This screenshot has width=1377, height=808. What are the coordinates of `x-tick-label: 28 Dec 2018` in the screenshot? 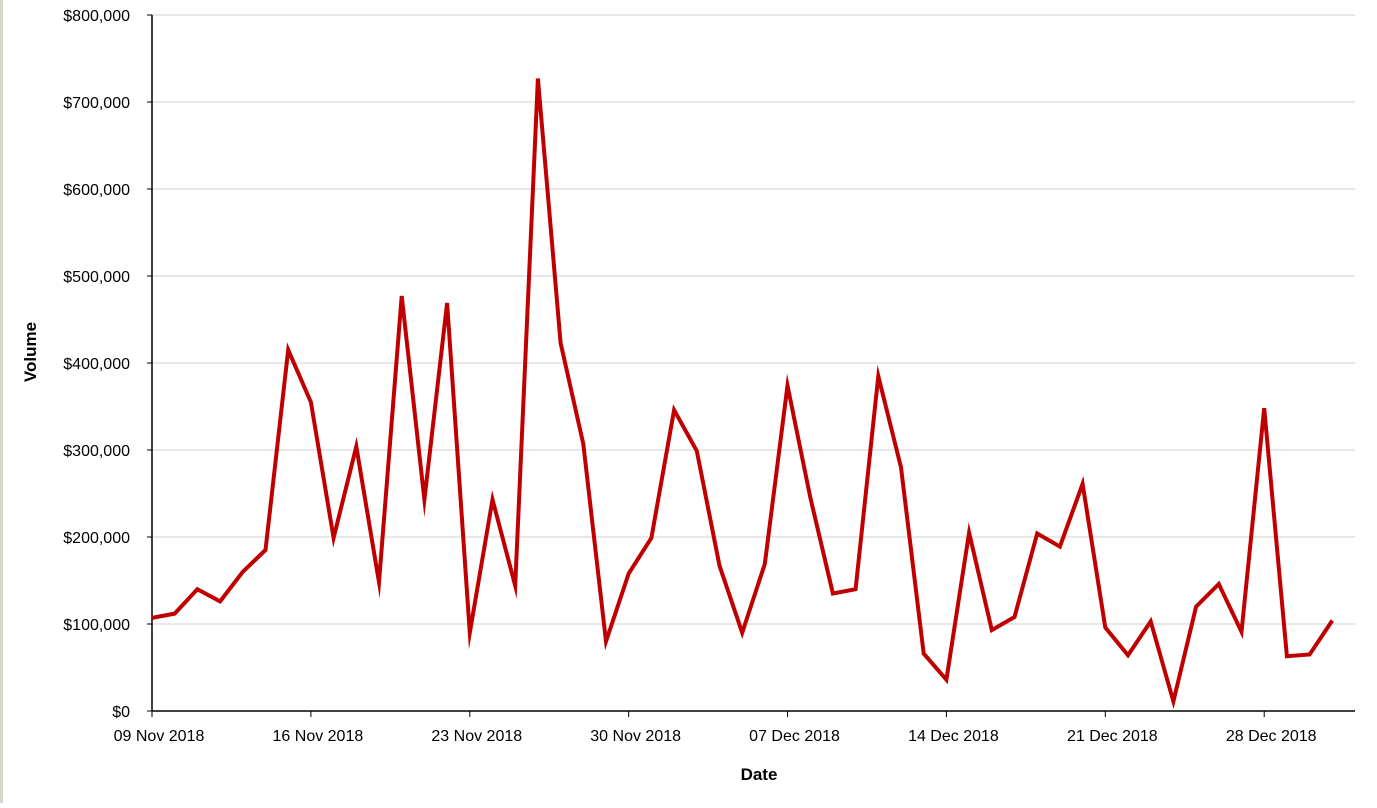 It's located at (1271, 736).